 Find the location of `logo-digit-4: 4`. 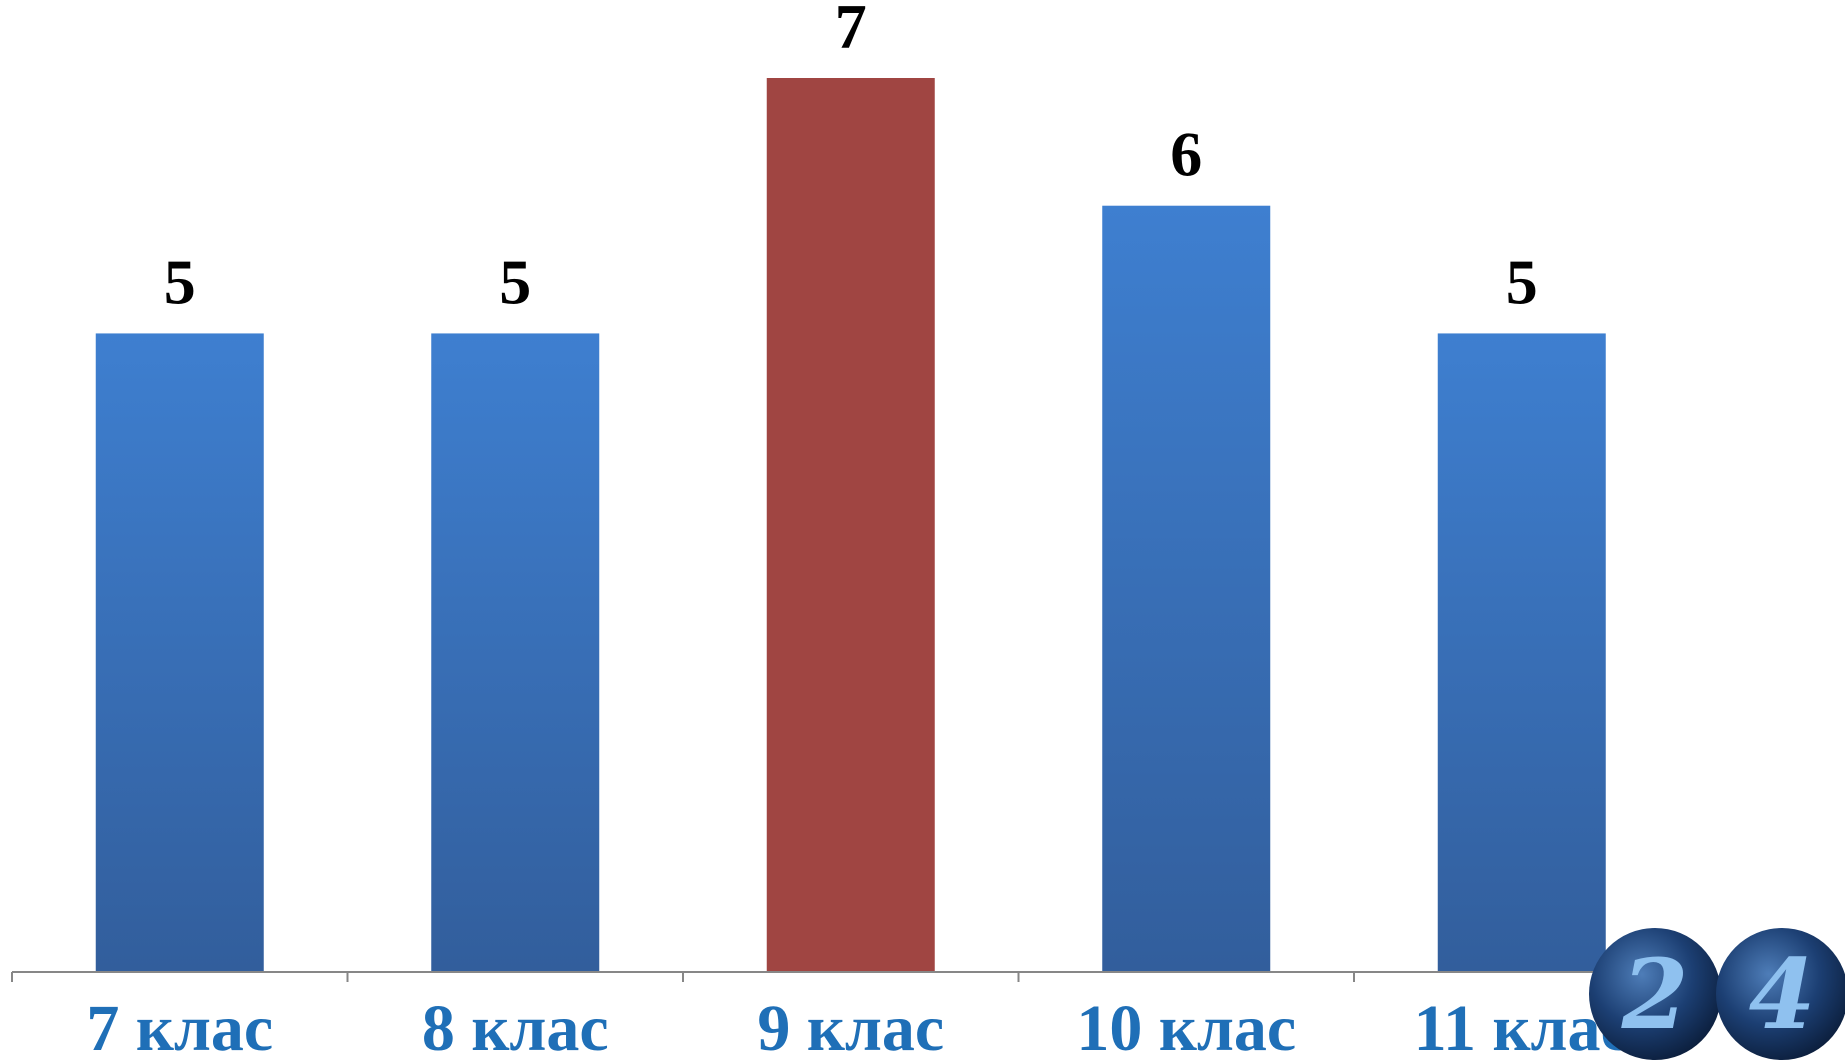

logo-digit-4: 4 is located at coordinates (1782, 994).